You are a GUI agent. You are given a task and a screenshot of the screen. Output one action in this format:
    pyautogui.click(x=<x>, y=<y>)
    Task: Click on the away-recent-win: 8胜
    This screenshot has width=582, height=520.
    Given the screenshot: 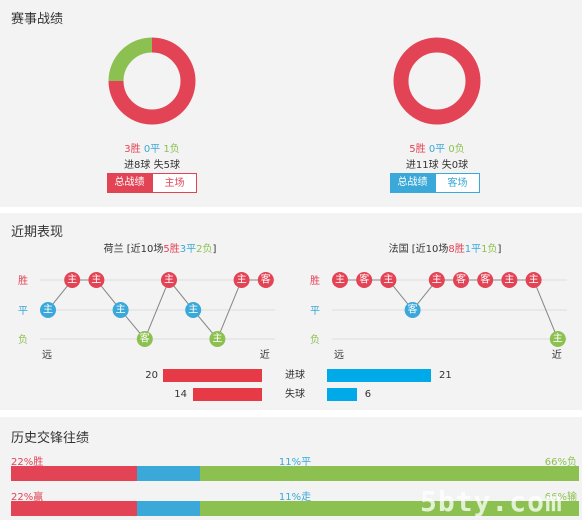 What is the action you would take?
    pyautogui.click(x=456, y=249)
    